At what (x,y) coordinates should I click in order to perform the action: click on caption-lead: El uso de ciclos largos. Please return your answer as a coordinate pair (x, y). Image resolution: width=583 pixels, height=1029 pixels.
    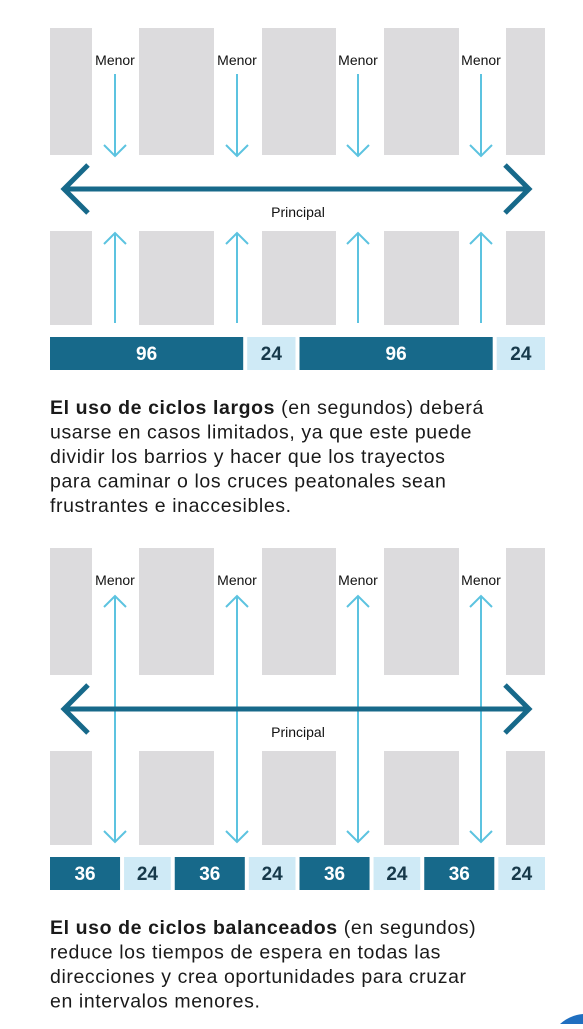
    Looking at the image, I should click on (162, 408).